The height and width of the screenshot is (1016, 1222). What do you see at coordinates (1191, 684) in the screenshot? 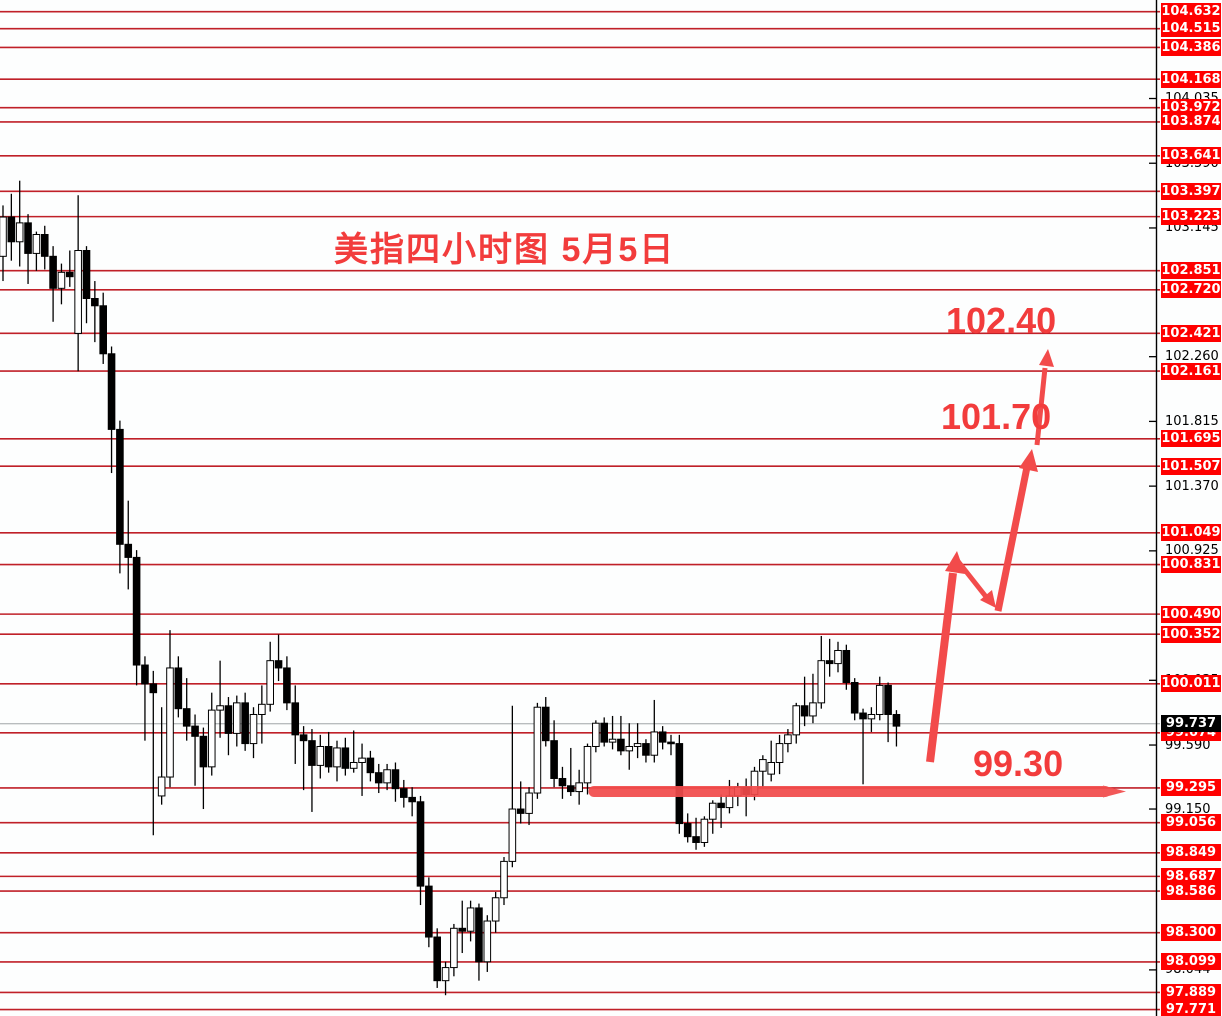
I see `level-price-label-100.011: 100.011` at bounding box center [1191, 684].